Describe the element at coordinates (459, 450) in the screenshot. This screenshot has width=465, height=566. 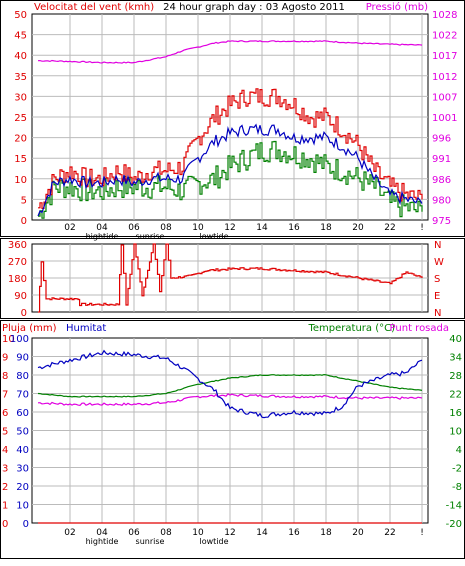
I see `temperature-tick-label: 4` at that location.